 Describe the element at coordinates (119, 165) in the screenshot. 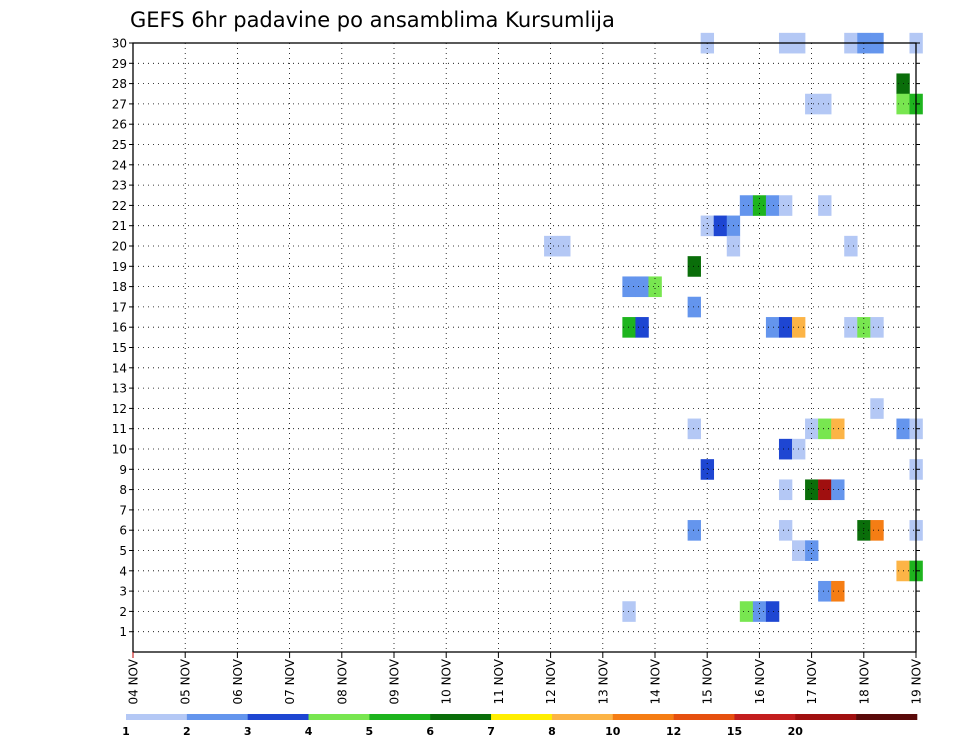

I see `y-tick-label: 24` at that location.